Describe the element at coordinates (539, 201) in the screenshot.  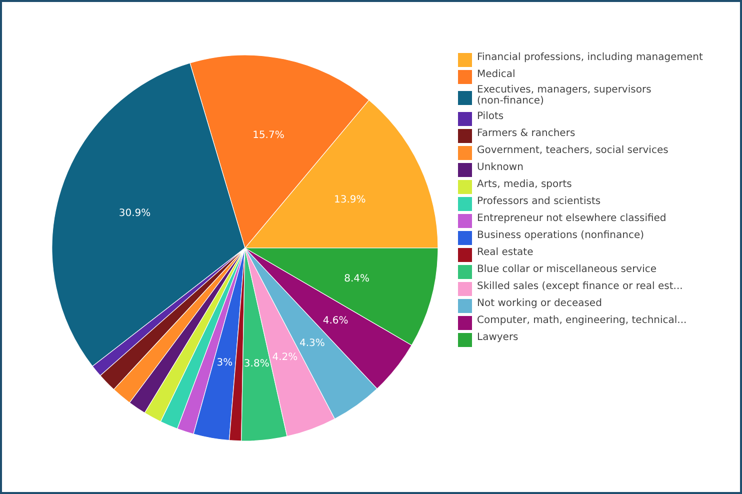
I see `legend-label: Professors and scientists` at that location.